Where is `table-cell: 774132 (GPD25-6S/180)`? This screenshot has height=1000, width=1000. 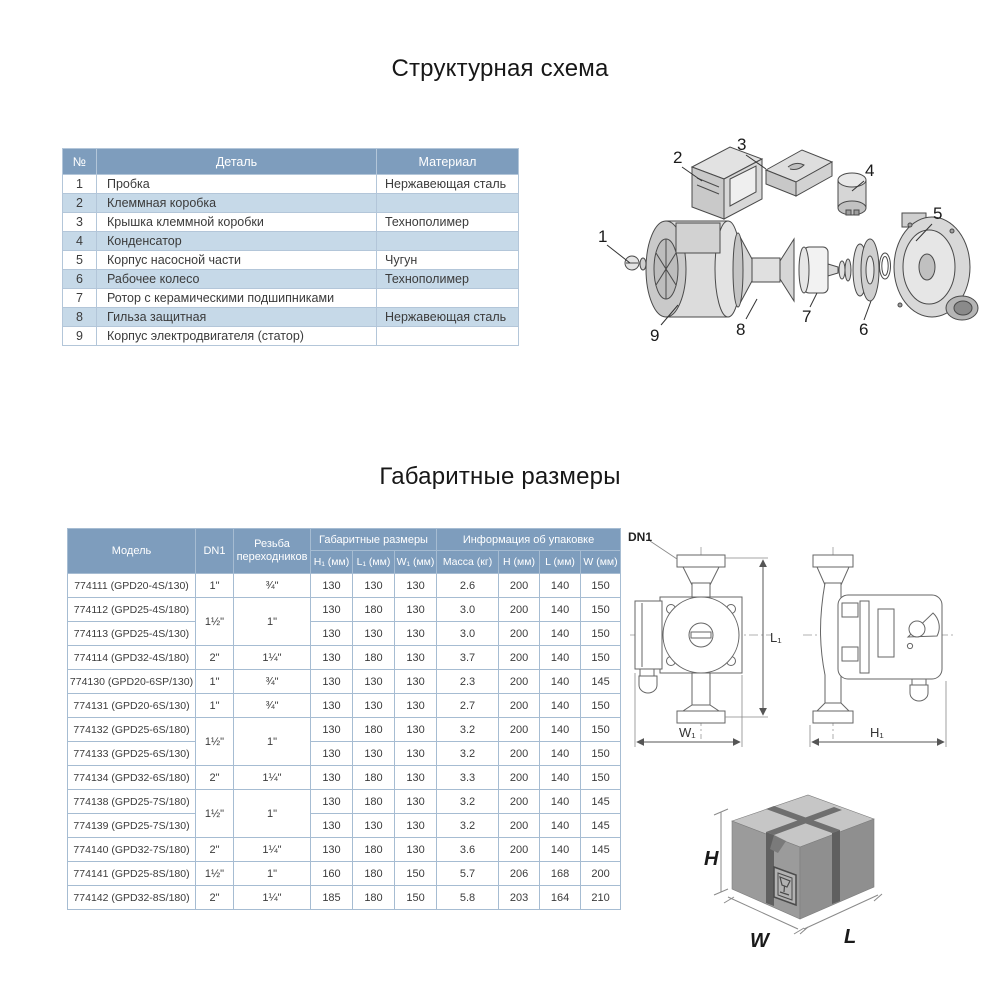 table-cell: 774132 (GPD25-6S/180) is located at coordinates (131, 729).